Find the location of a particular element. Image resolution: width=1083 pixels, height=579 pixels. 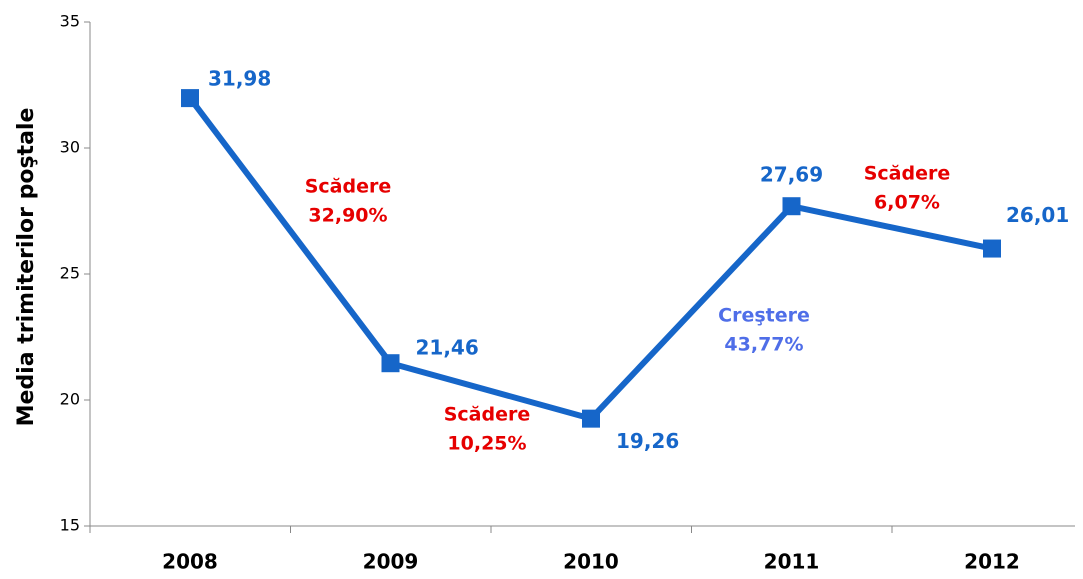

y-axis-title: Media trimiterilor poştale is located at coordinates (26, 267).